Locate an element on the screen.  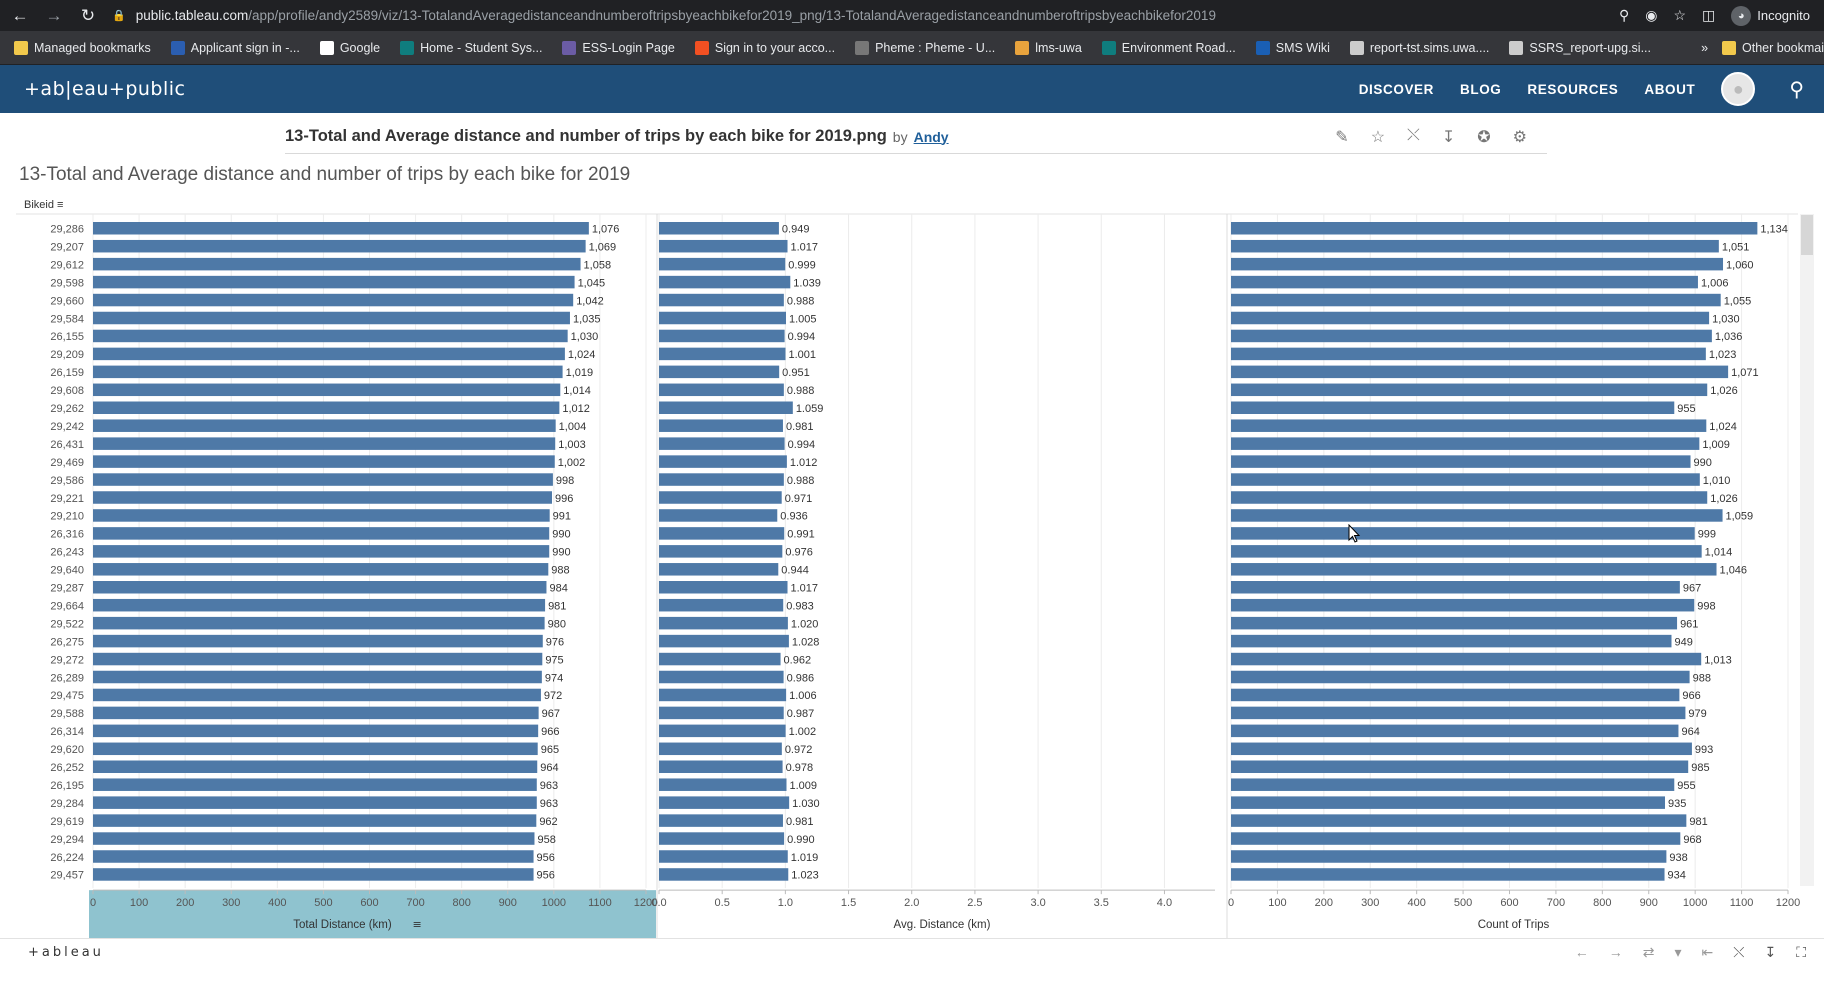
vertical-scrollbar is located at coordinates (1807, 550).